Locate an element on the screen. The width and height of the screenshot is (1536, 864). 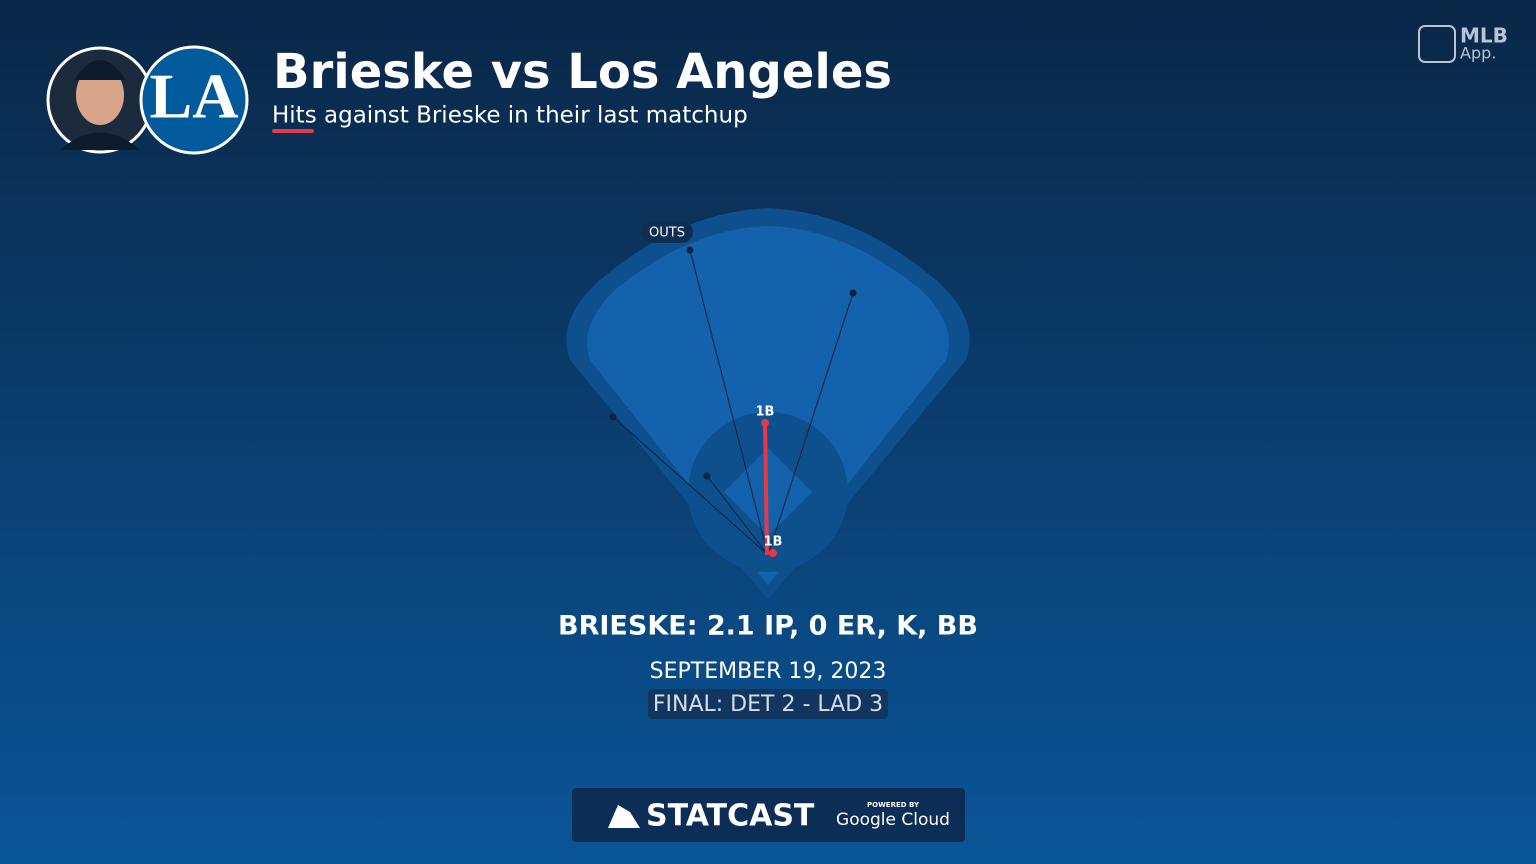
field: OUTS 1B 1B is located at coordinates (768, 404).